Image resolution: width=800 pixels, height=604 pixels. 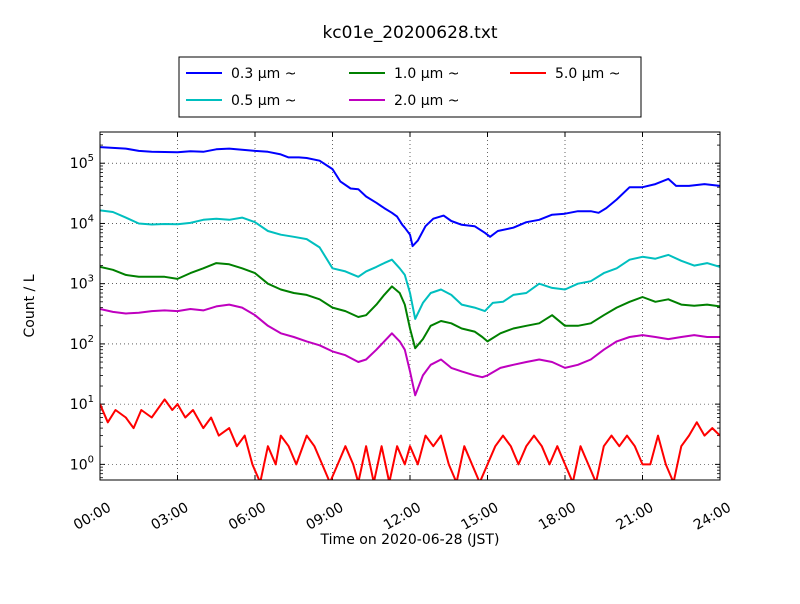 What do you see at coordinates (263, 101) in the screenshot?
I see `legend-label: 0.5 μm ~` at bounding box center [263, 101].